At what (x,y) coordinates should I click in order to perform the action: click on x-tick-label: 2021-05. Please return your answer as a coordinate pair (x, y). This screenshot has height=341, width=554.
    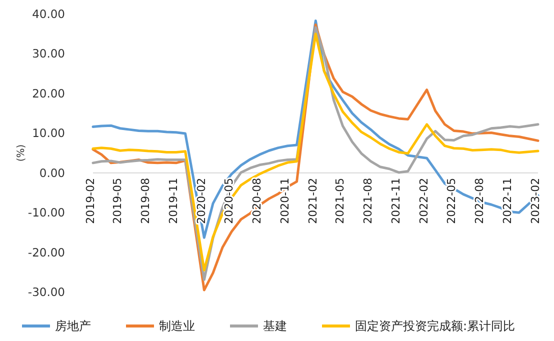
    Looking at the image, I should click on (340, 201).